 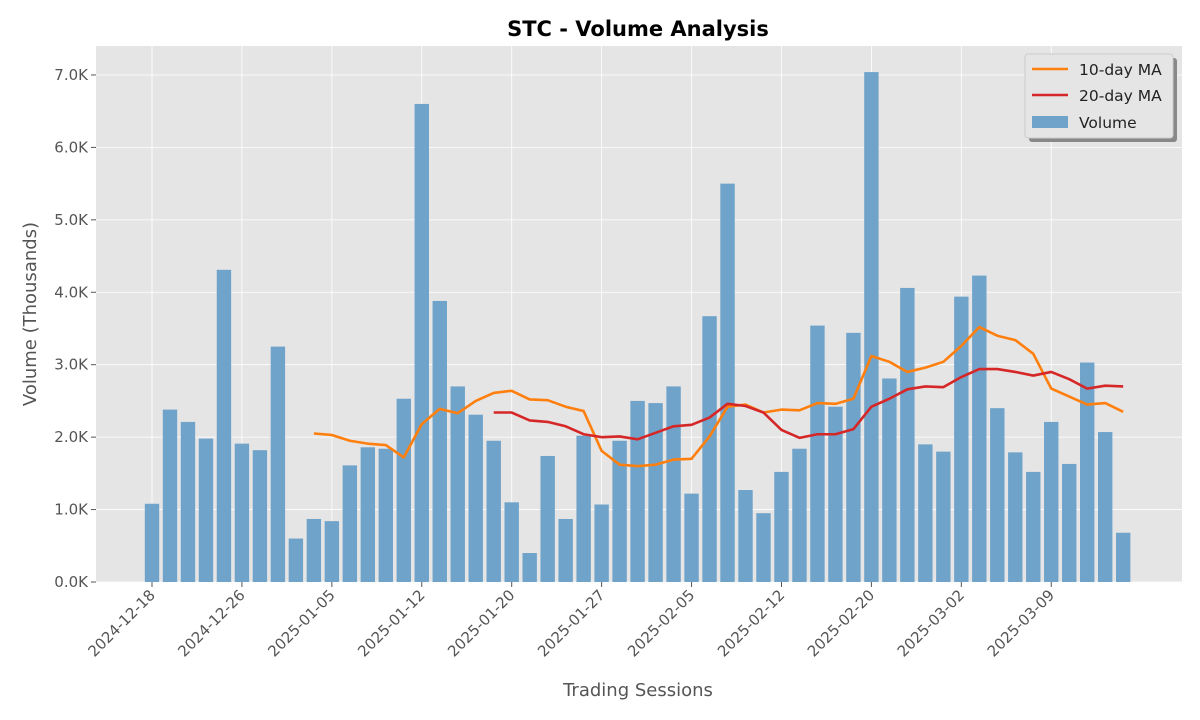 I want to click on y-tick-label: 4.0K, so click(x=71, y=292).